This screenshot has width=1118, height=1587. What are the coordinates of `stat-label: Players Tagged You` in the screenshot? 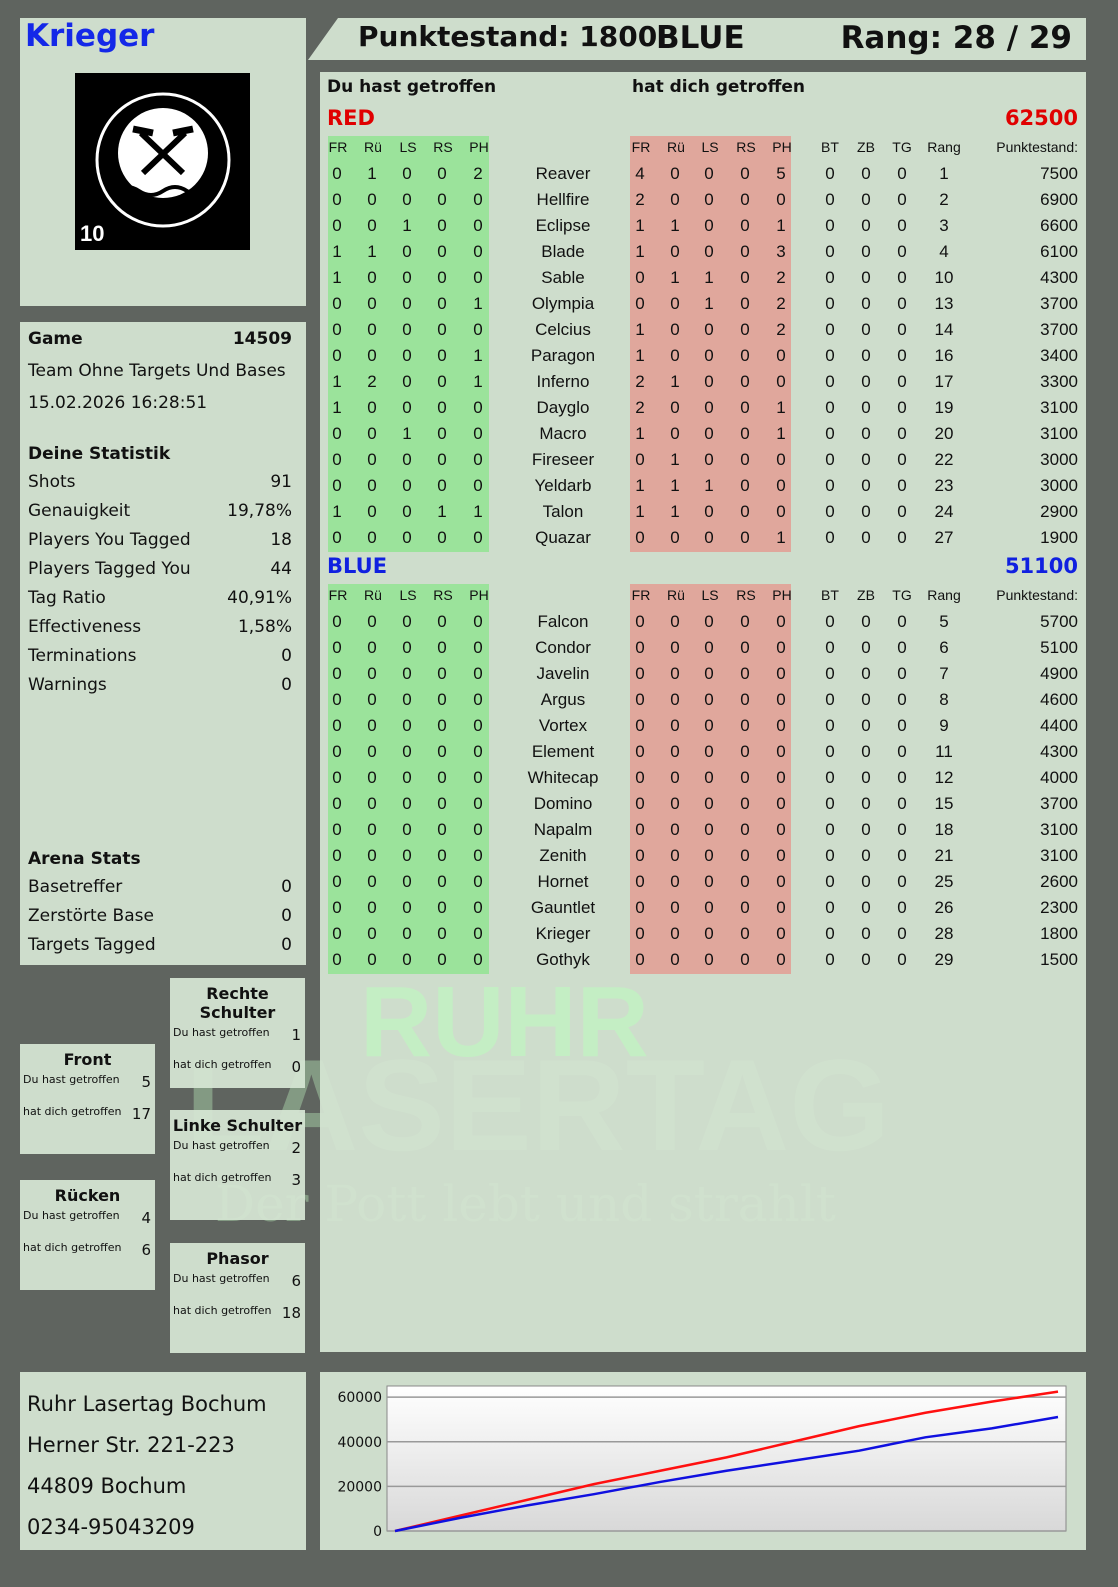 It's located at (109, 569).